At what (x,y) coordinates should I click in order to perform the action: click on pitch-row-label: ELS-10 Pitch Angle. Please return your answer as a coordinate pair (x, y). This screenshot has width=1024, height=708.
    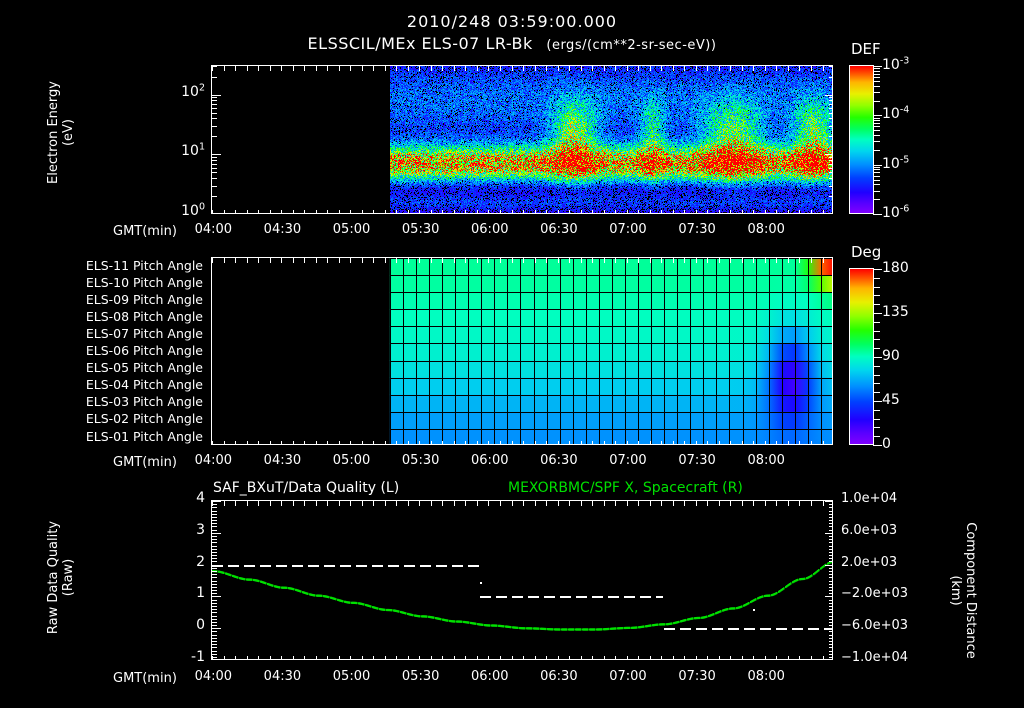
    Looking at the image, I should click on (144, 282).